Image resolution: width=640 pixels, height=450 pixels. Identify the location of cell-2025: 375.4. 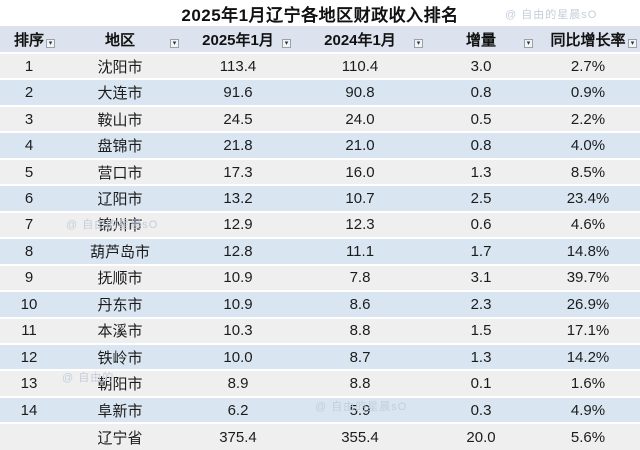
(238, 436).